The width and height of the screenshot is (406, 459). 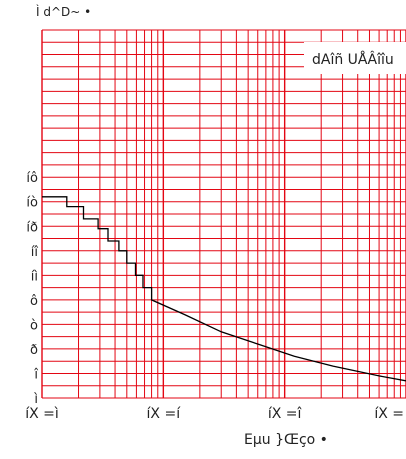 I want to click on y-tick-label: î, so click(x=35, y=374).